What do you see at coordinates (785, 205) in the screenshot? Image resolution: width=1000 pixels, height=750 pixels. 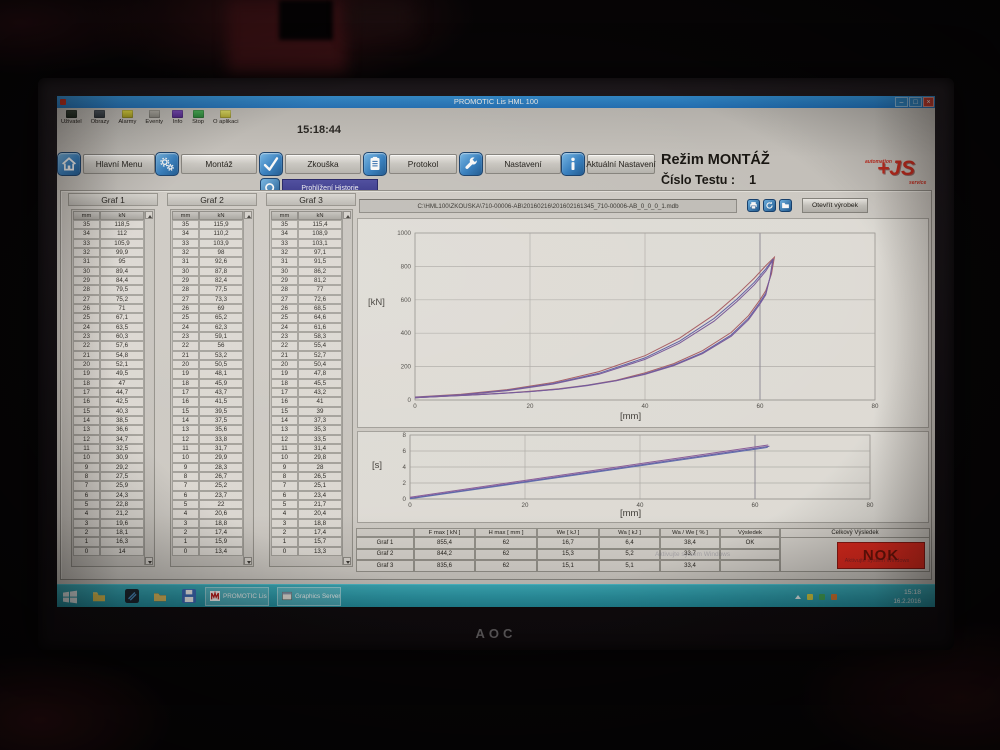 I see `open-folder-icon` at bounding box center [785, 205].